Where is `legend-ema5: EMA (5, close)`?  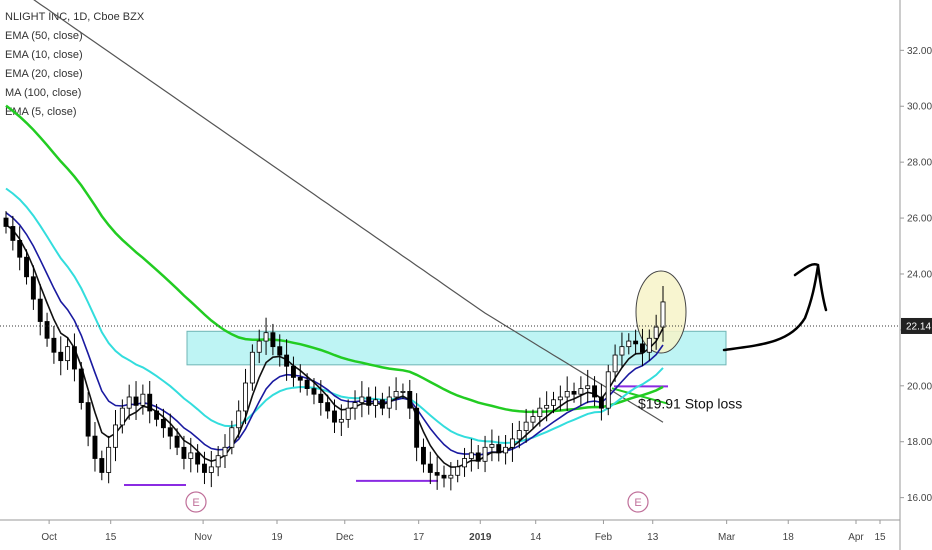
legend-ema5: EMA (5, close) is located at coordinates (41, 112).